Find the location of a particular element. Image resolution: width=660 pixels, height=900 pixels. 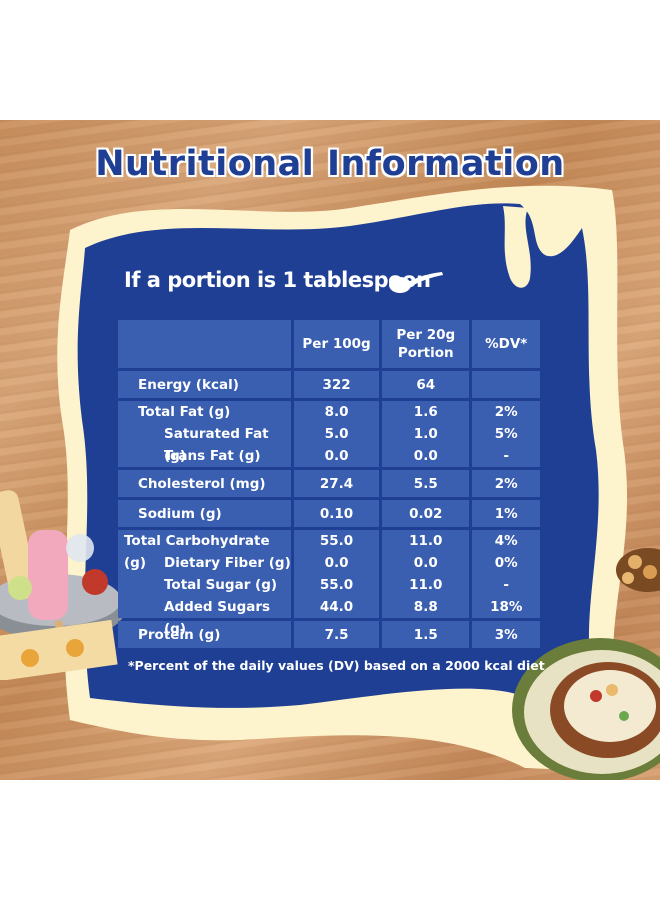

table-row-protein: Protein (g) 7.5 1.5 3% is located at coordinates (329, 634).